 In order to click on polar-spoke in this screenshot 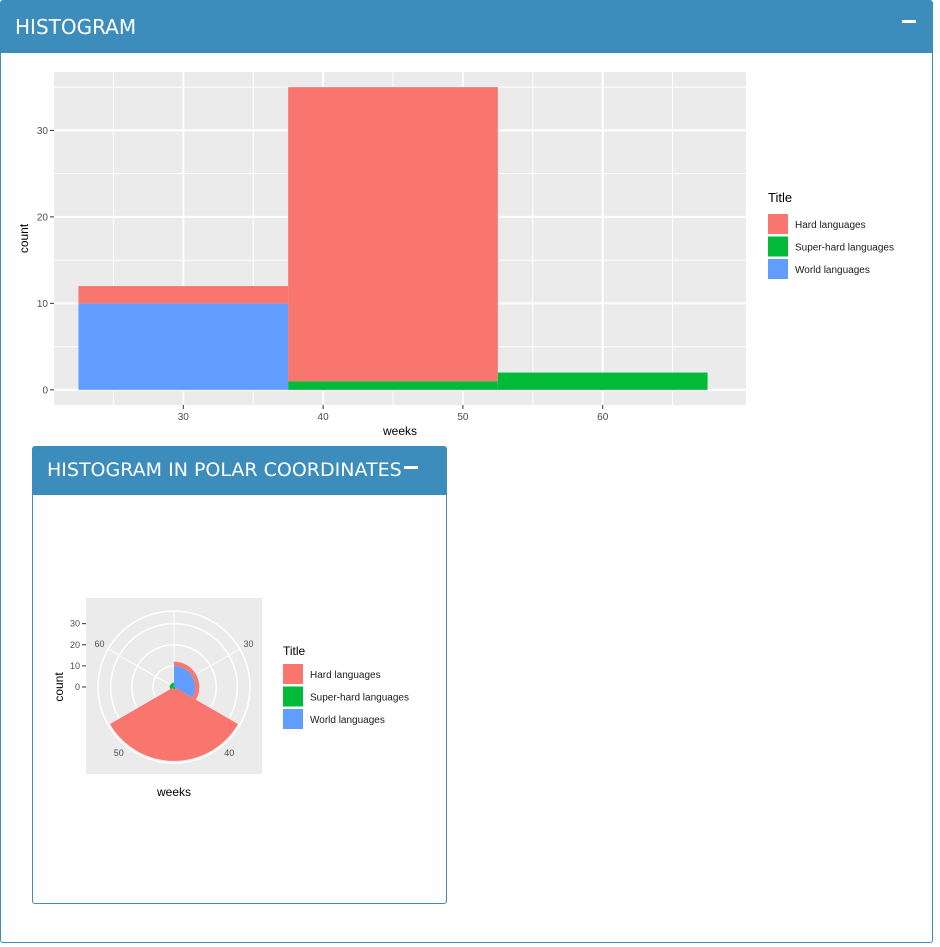, I will do `click(141, 668)`.